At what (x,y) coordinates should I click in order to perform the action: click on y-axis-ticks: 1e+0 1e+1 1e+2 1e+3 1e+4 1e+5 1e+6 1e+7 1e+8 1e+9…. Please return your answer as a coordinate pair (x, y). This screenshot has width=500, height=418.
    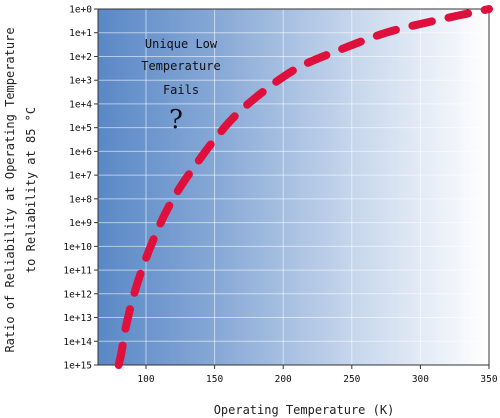
    Looking at the image, I should click on (80, 188).